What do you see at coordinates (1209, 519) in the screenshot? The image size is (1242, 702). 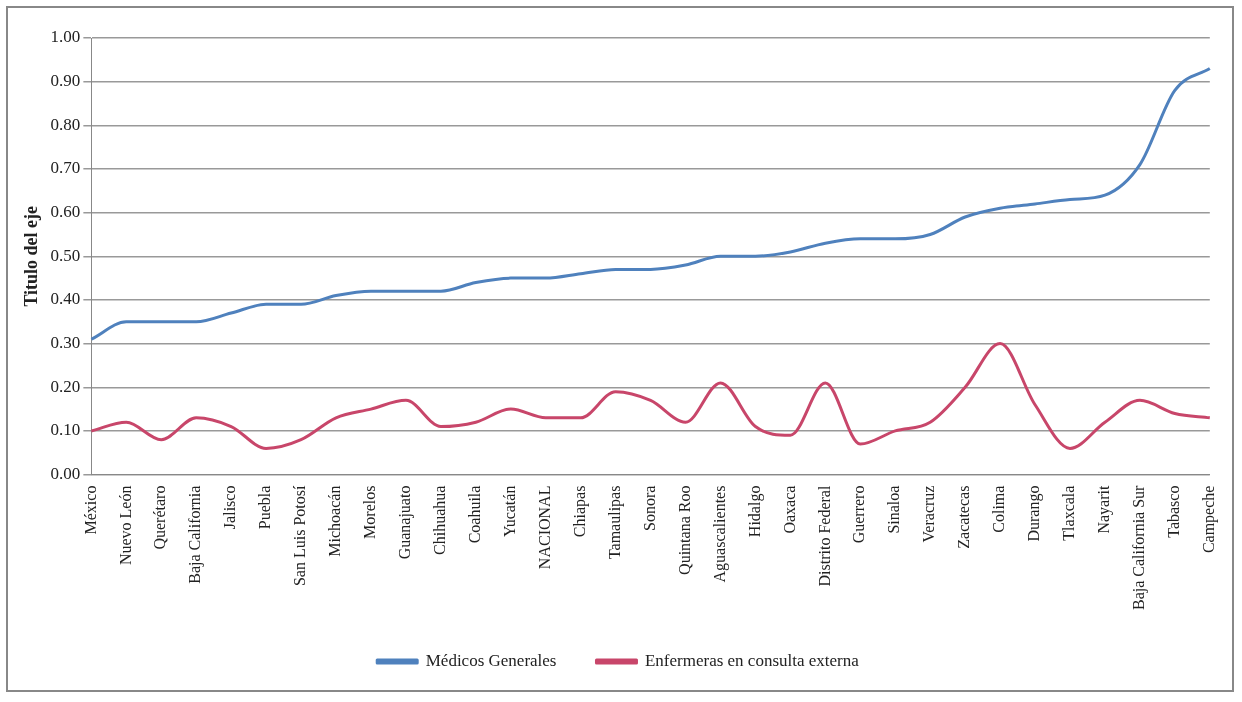 I see `x-tick-label: Campeche` at bounding box center [1209, 519].